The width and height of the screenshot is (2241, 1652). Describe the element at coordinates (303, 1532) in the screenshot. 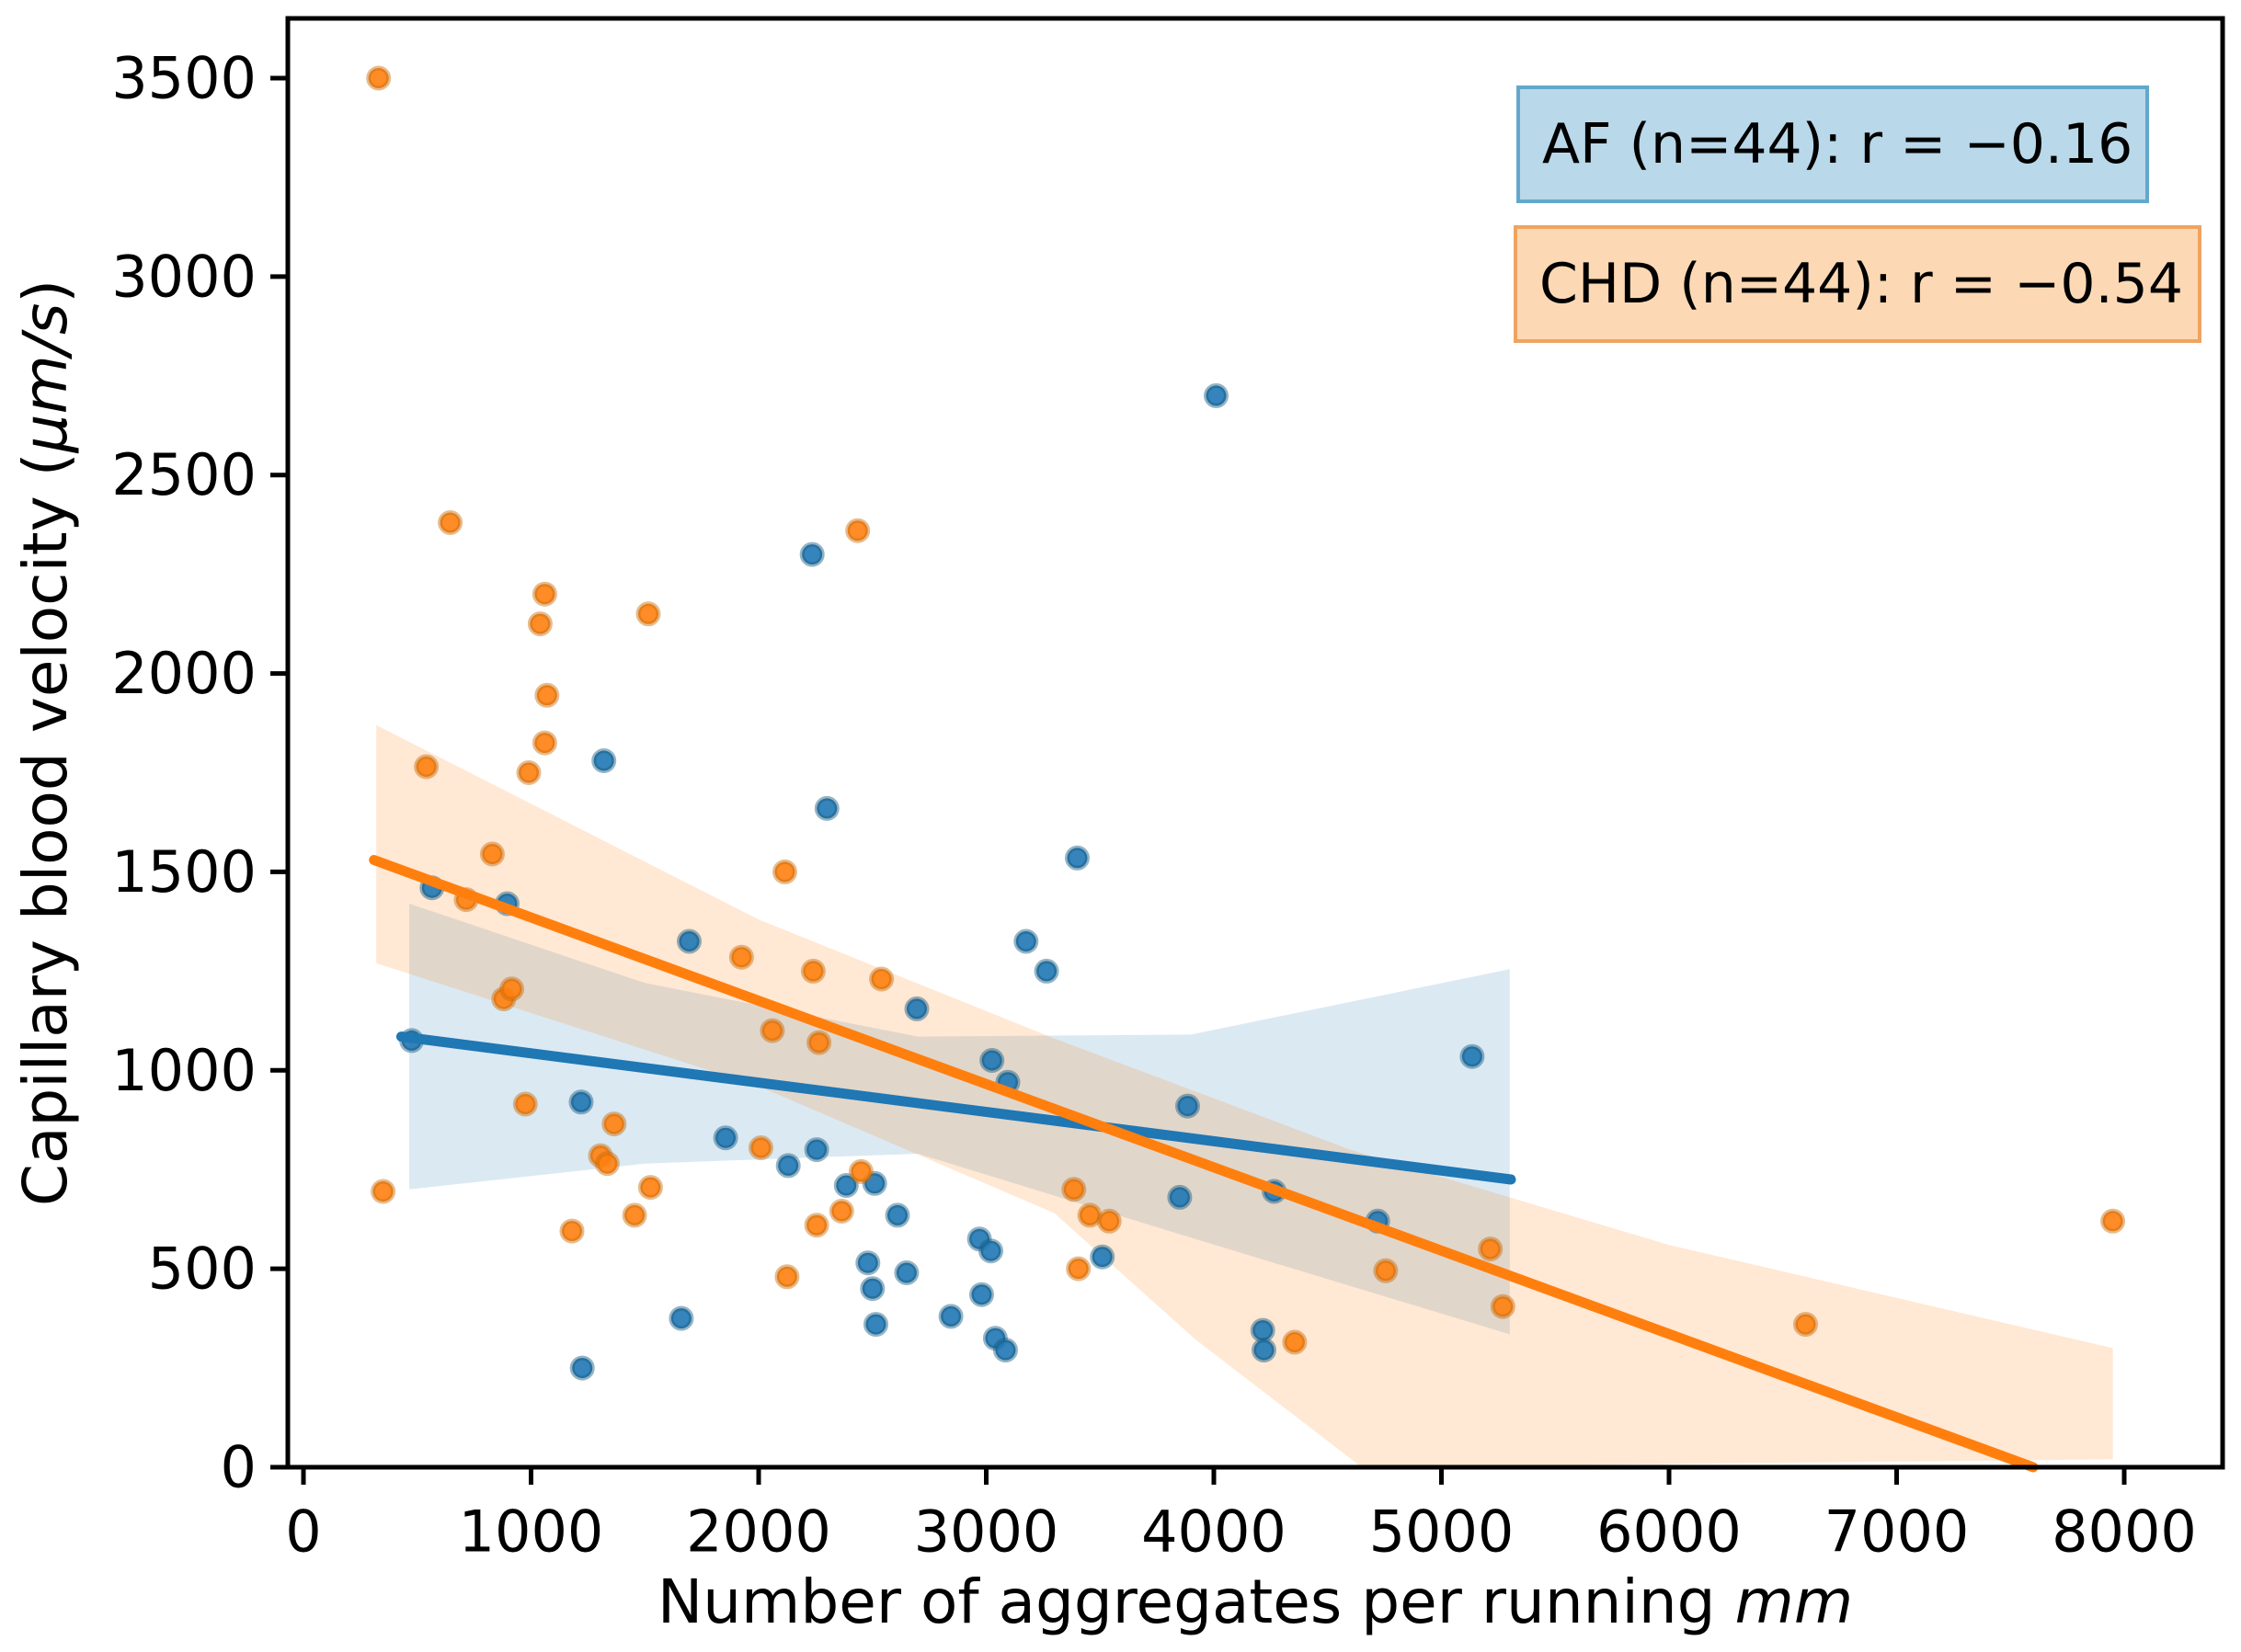

I see `x-tick-label: 0` at that location.